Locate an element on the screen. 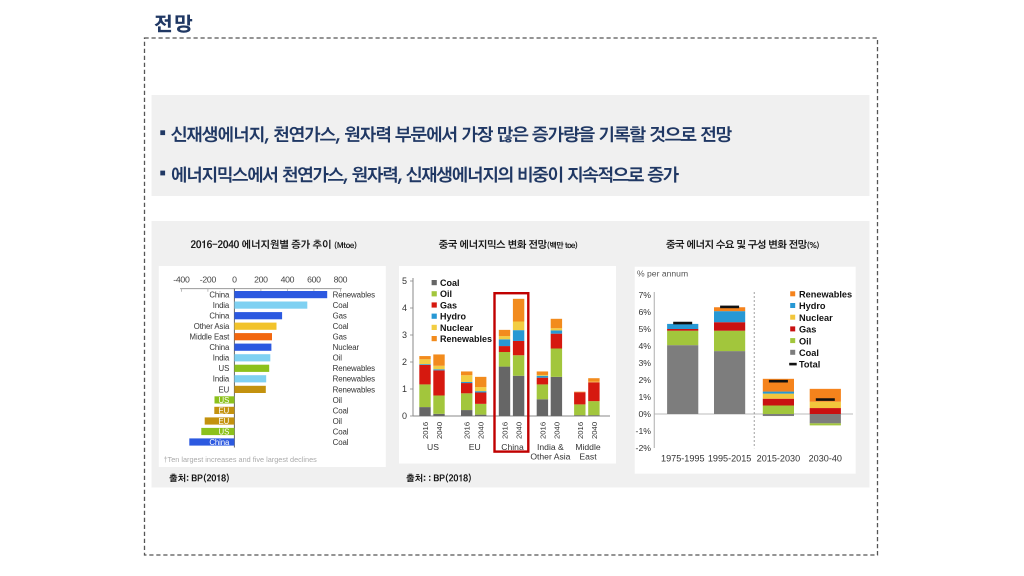  svg-text: 800 is located at coordinates (341, 280).